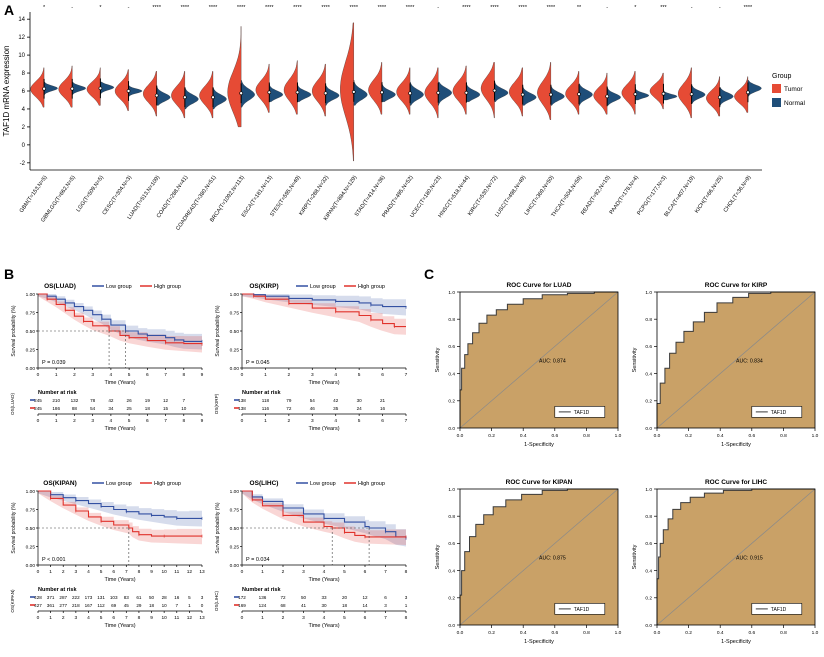 The image size is (824, 657). Describe the element at coordinates (38, 572) in the screenshot. I see `km-x-tick-label: 0` at that location.